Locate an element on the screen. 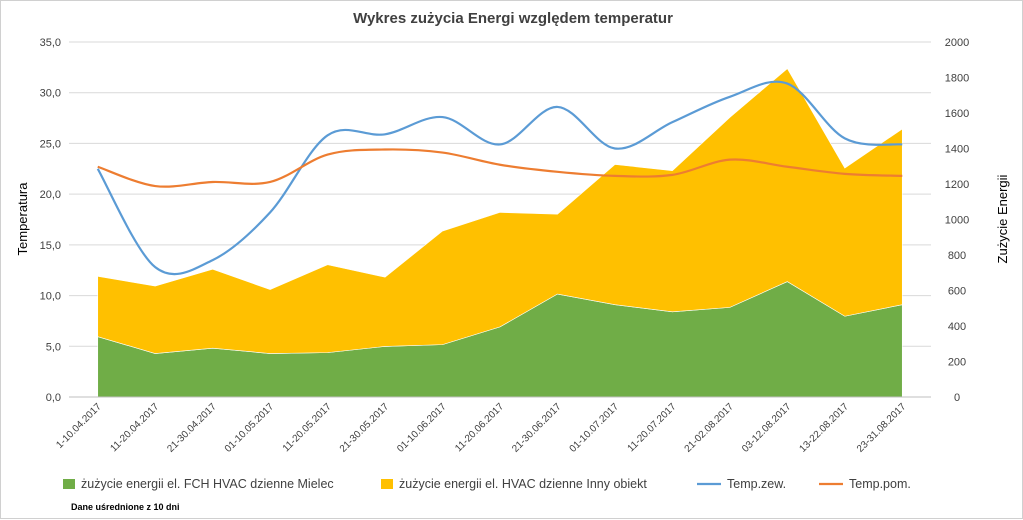 Image resolution: width=1023 pixels, height=520 pixels. y-left-tick-label: 25,0 is located at coordinates (50, 144).